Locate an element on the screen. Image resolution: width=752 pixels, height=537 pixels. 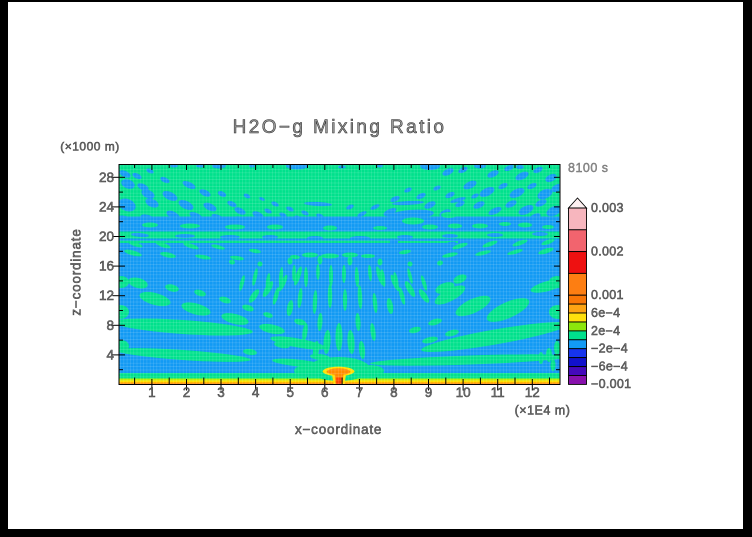
svg-text: 0.001 is located at coordinates (607, 295).